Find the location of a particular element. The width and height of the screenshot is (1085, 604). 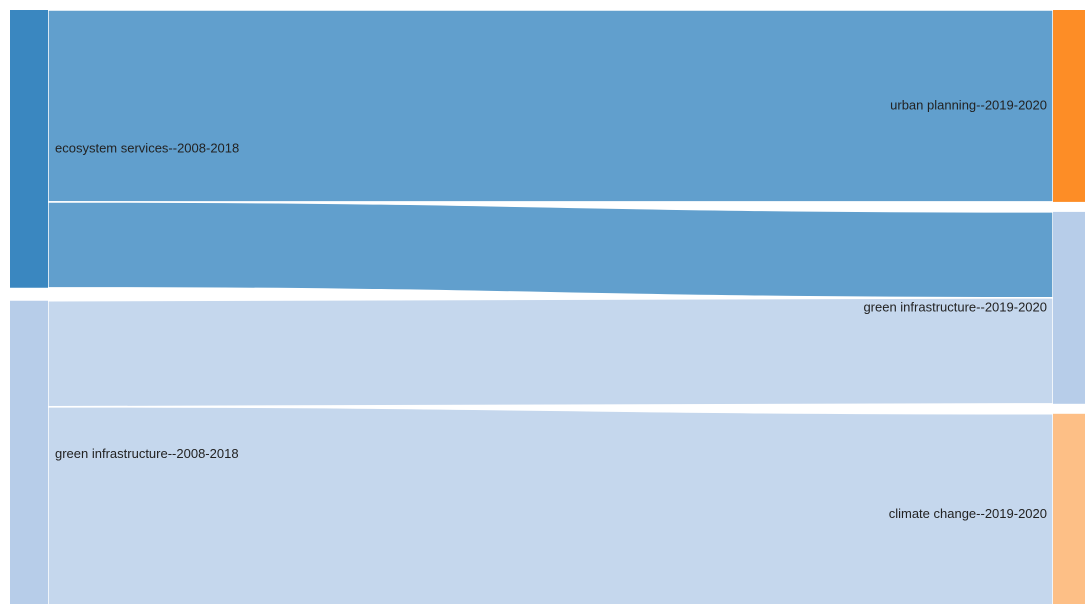

node-label: green infrastructure--2008-2018 is located at coordinates (147, 453).